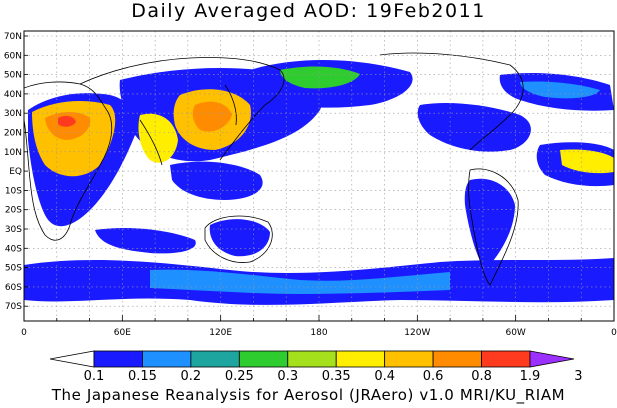 This screenshot has height=408, width=617. What do you see at coordinates (587, 161) in the screenshot?
I see `aod-tropical-atlantic-inner` at bounding box center [587, 161].